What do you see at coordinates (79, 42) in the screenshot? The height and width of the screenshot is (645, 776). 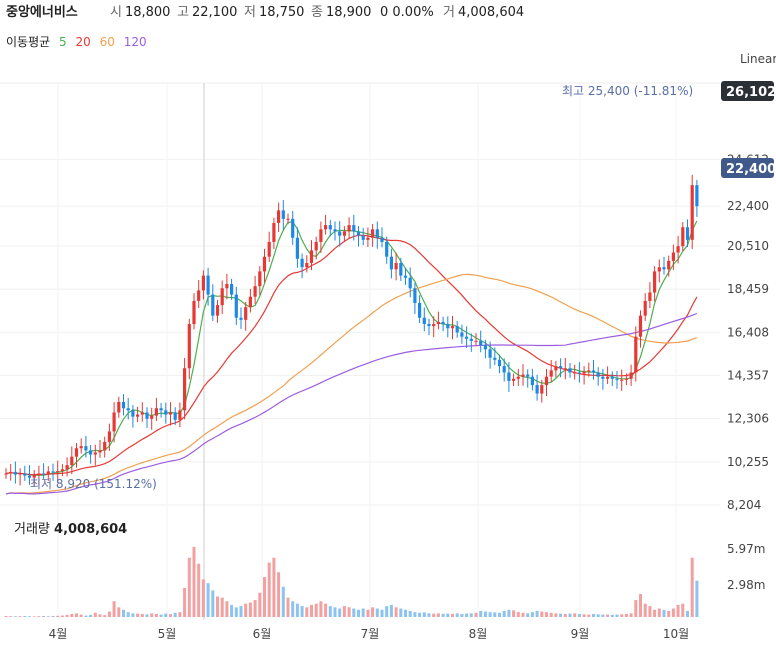 I see `moving-average-legend: 이동평균 5 20 60 120` at bounding box center [79, 42].